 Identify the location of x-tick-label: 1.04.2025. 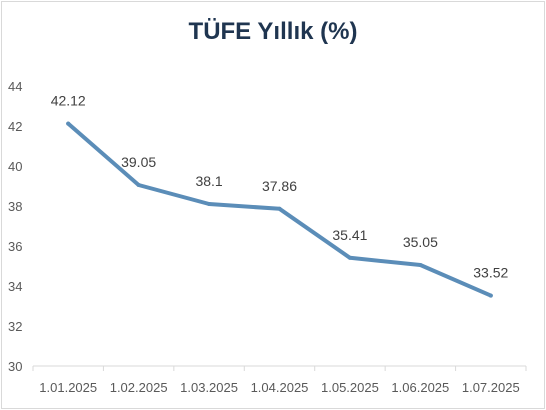
(280, 387).